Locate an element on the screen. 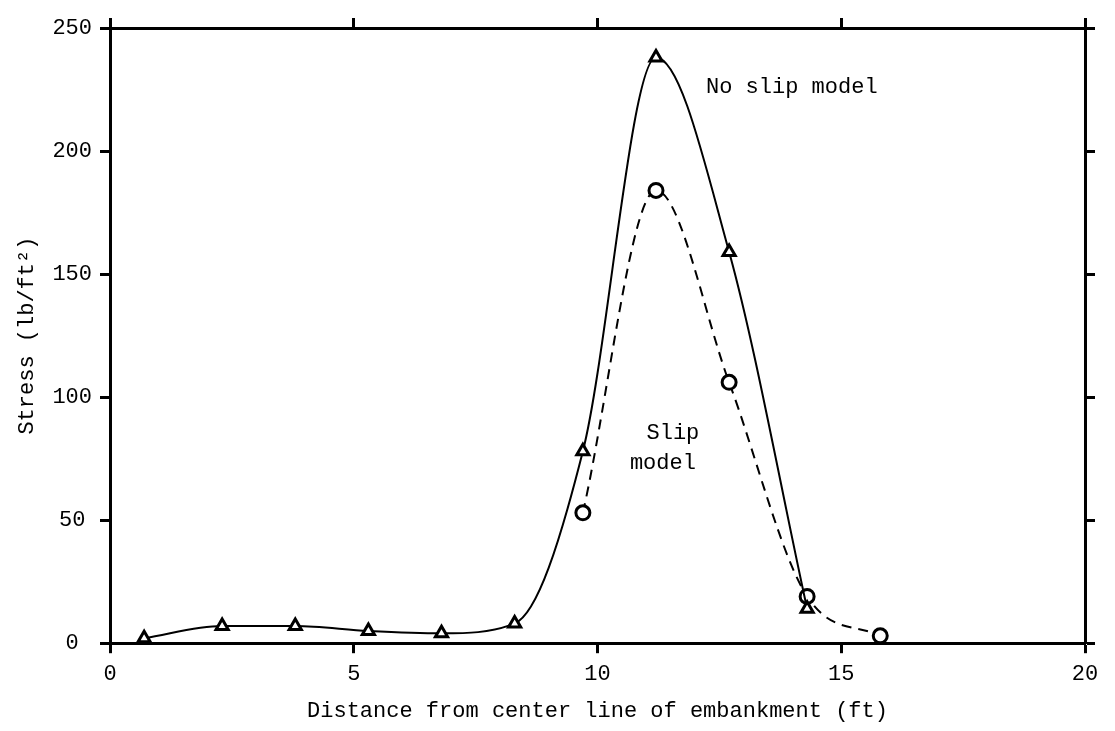 The width and height of the screenshot is (1115, 731). y-tick-label: 50 is located at coordinates (72, 520).